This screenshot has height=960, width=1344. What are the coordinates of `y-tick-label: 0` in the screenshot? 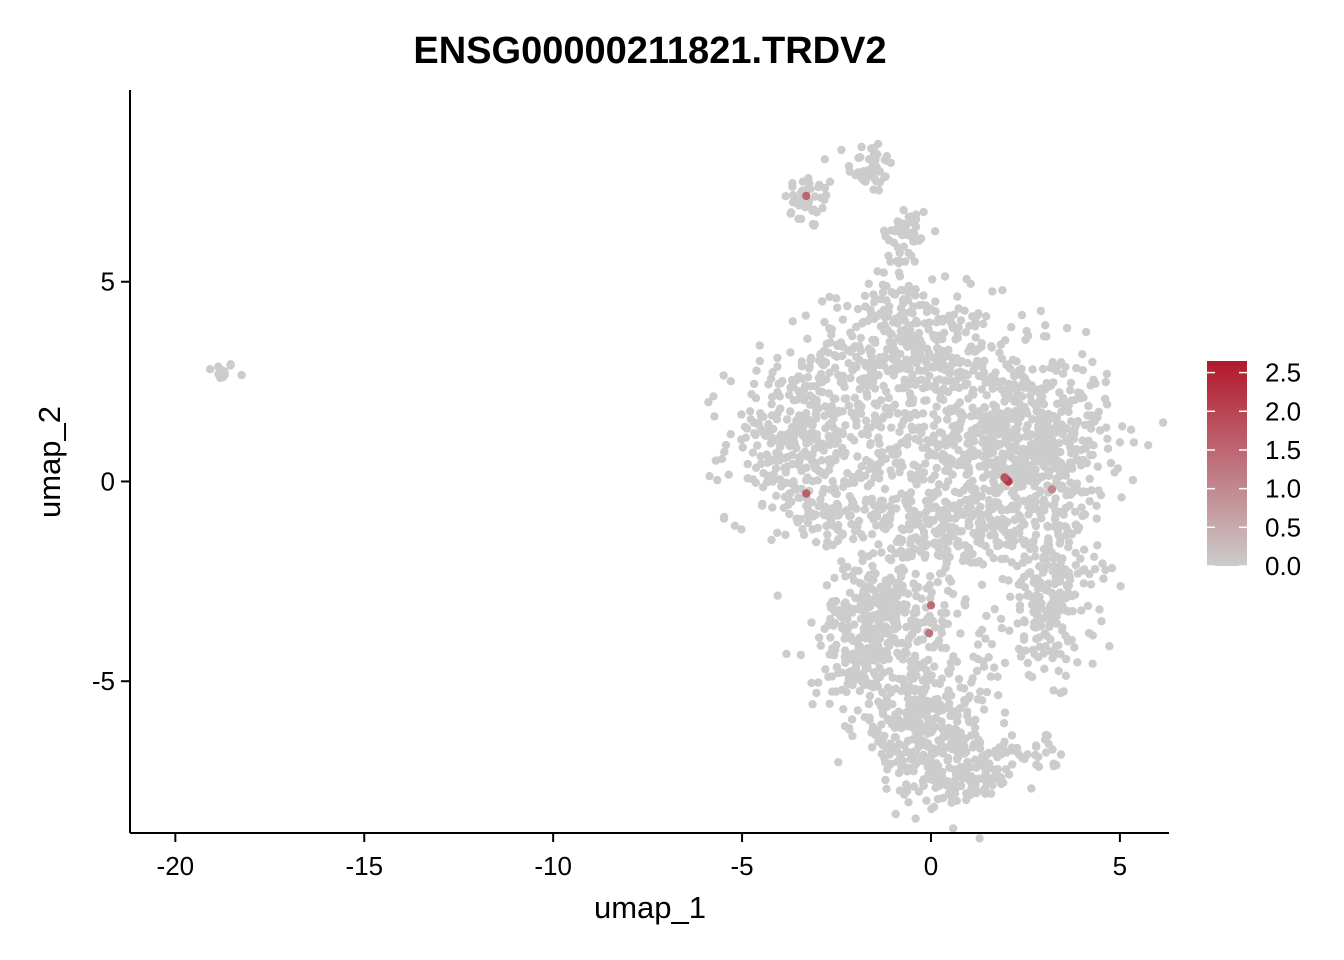 It's located at (108, 481).